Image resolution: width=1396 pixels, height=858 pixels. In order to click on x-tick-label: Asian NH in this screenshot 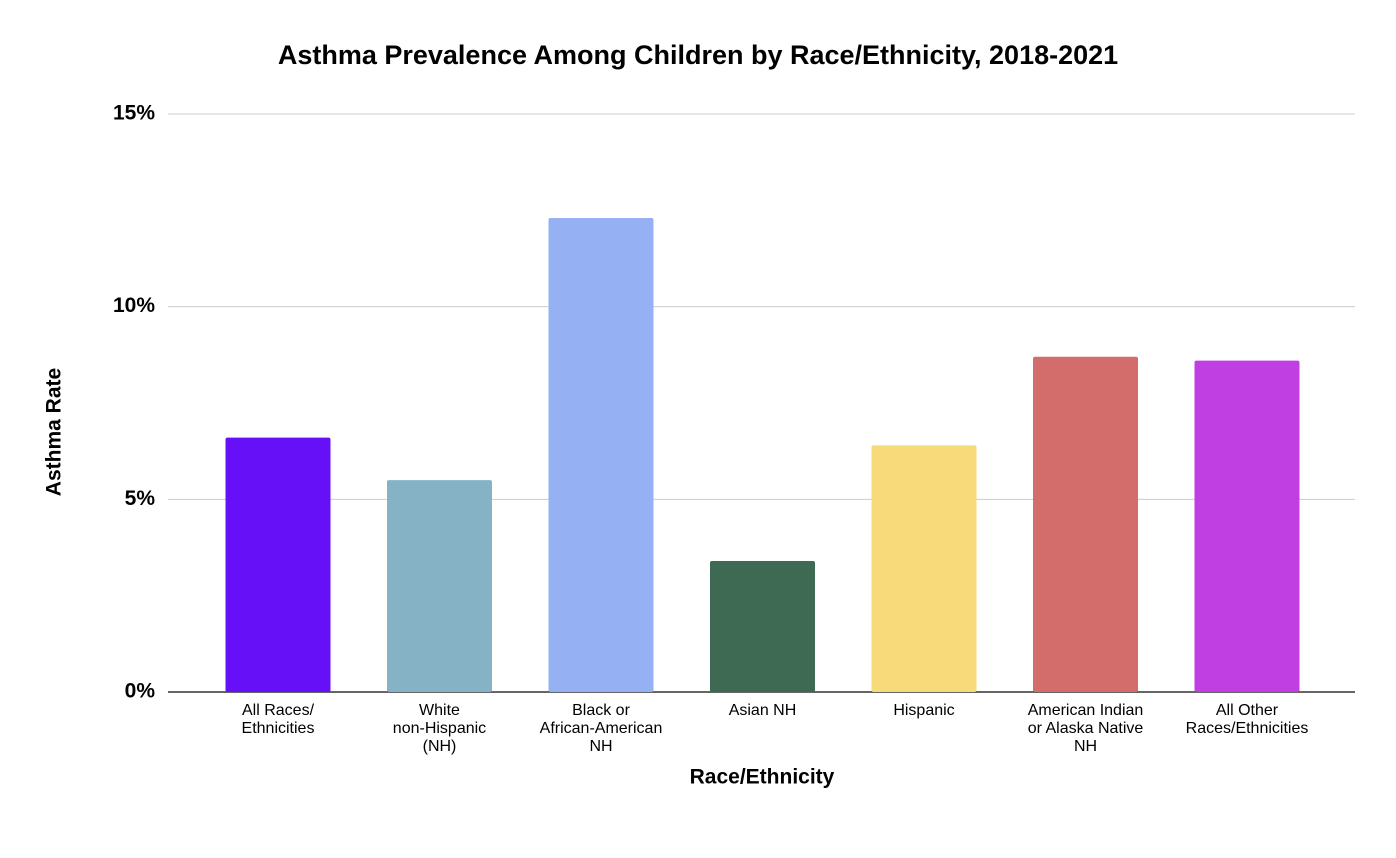, I will do `click(762, 710)`.